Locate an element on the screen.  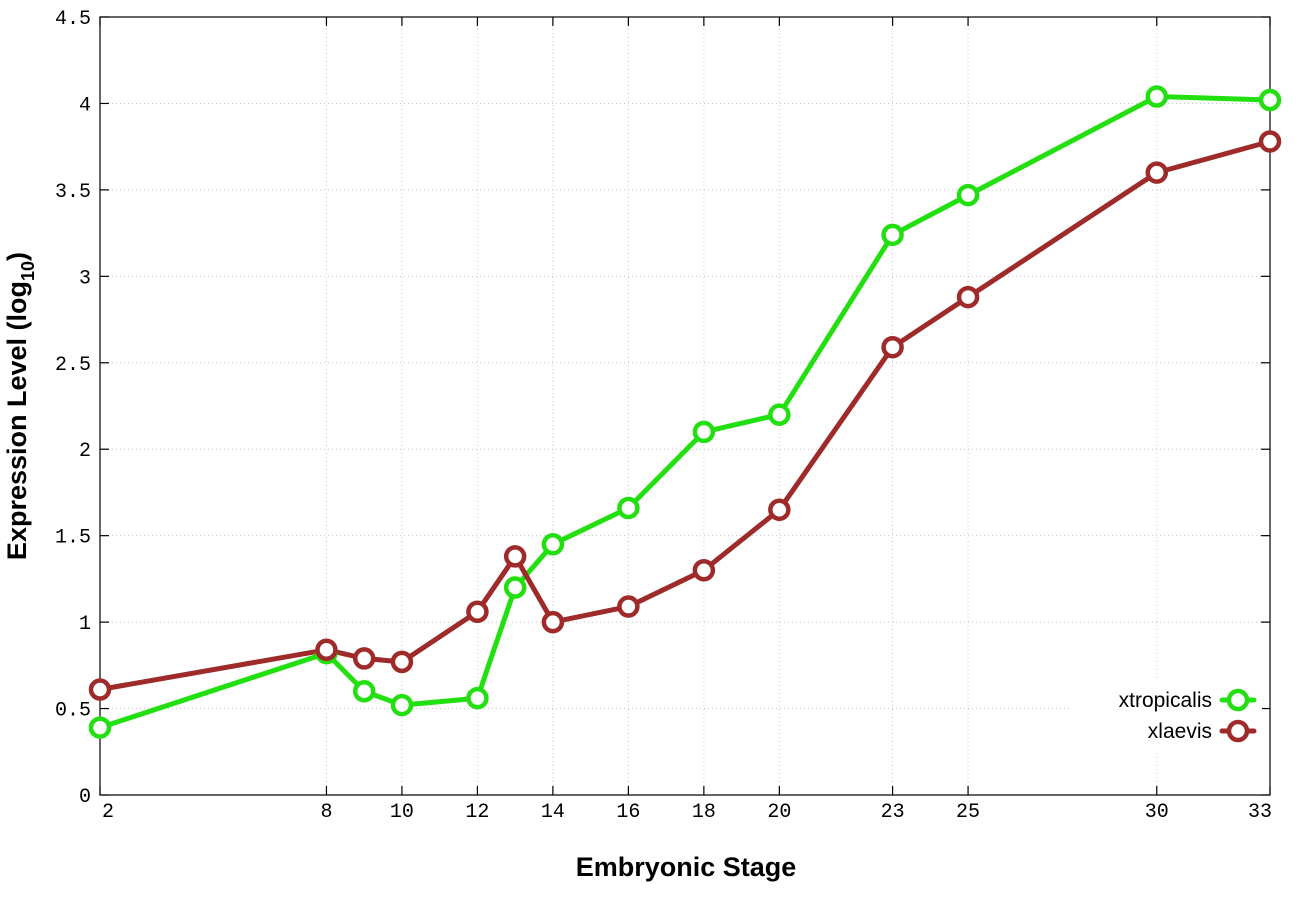
y-axis-title-suffix: ) is located at coordinates (17, 256).